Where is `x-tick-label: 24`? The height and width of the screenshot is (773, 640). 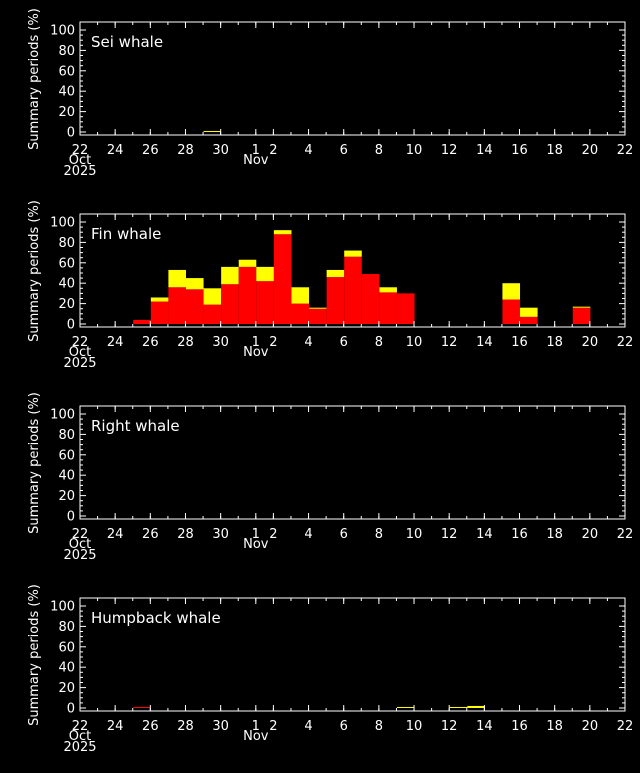 x-tick-label: 24 is located at coordinates (115, 342).